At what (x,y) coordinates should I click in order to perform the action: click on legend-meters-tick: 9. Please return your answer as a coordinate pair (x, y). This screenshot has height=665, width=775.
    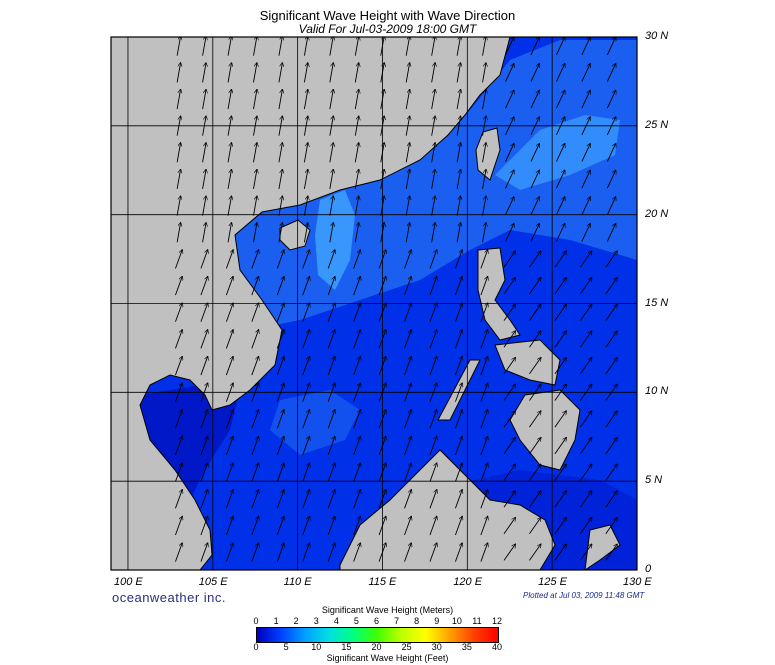
    Looking at the image, I should click on (437, 621).